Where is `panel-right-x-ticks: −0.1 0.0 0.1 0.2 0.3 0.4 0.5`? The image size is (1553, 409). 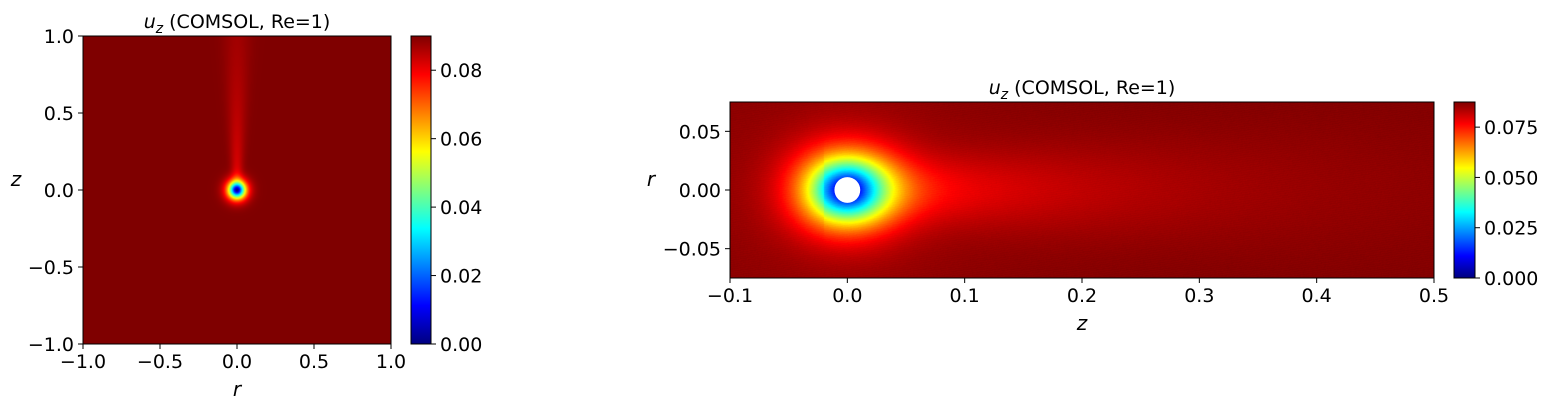 panel-right-x-ticks: −0.1 0.0 0.1 0.2 0.3 0.4 0.5 is located at coordinates (1078, 292).